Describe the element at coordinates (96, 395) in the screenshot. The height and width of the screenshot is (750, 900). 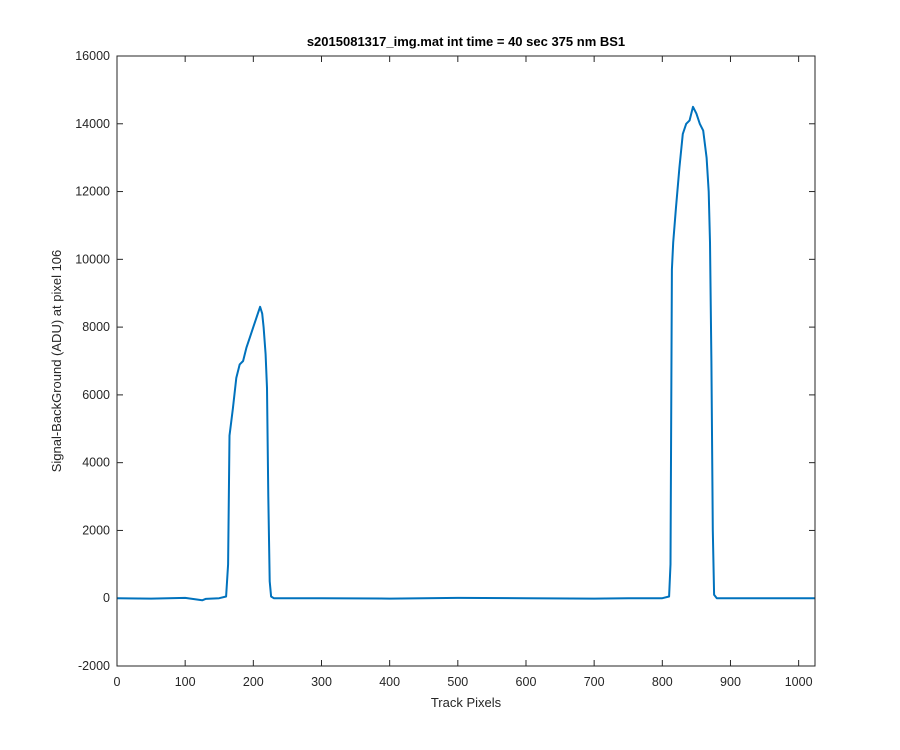
I see `y-tick-label: 6000` at that location.